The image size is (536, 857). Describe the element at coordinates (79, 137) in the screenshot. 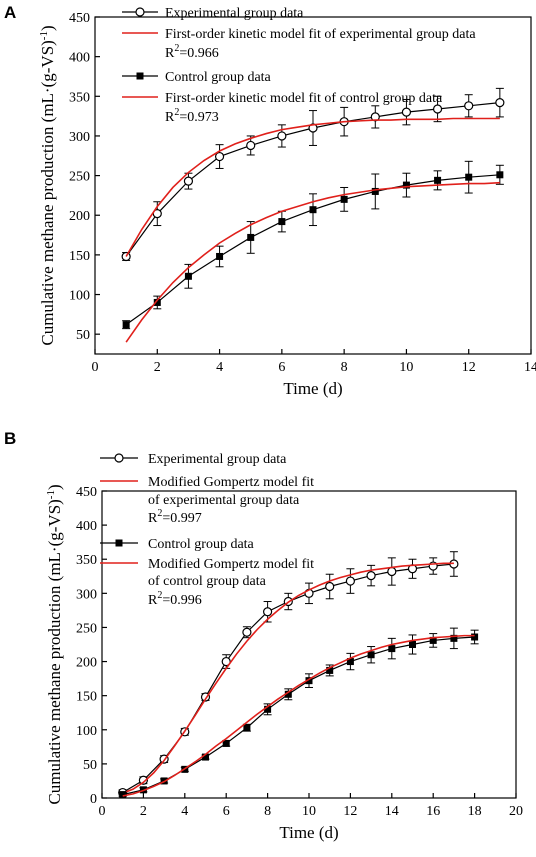

I see `y-tick-label: 300` at that location.